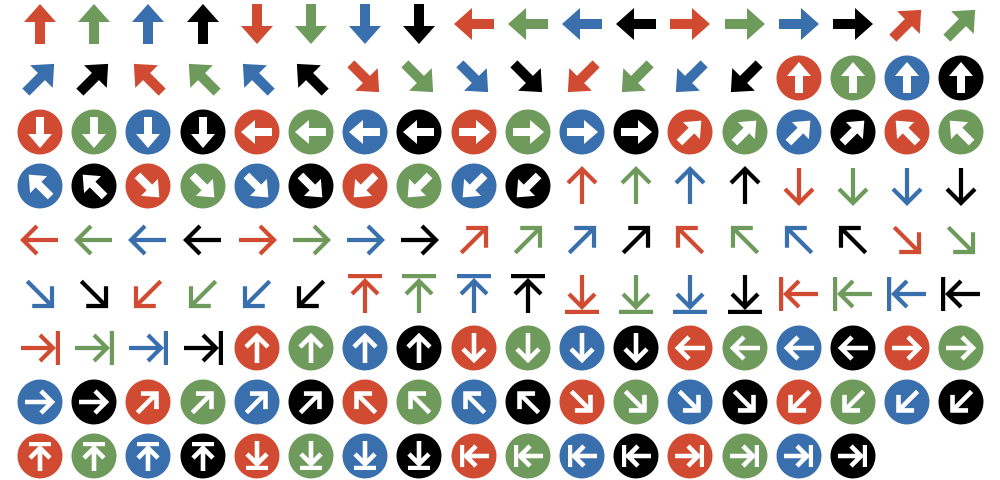  What do you see at coordinates (257, 240) in the screenshot?
I see `arrow-right-line-arrow-red-icon` at bounding box center [257, 240].